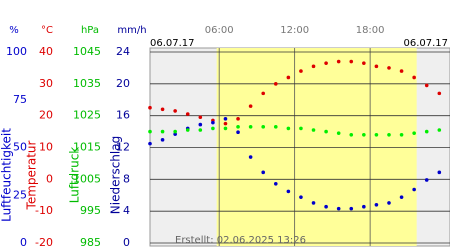  What do you see at coordinates (294, 30) in the screenshot?
I see `x-tick-label: 12:00` at bounding box center [294, 30].